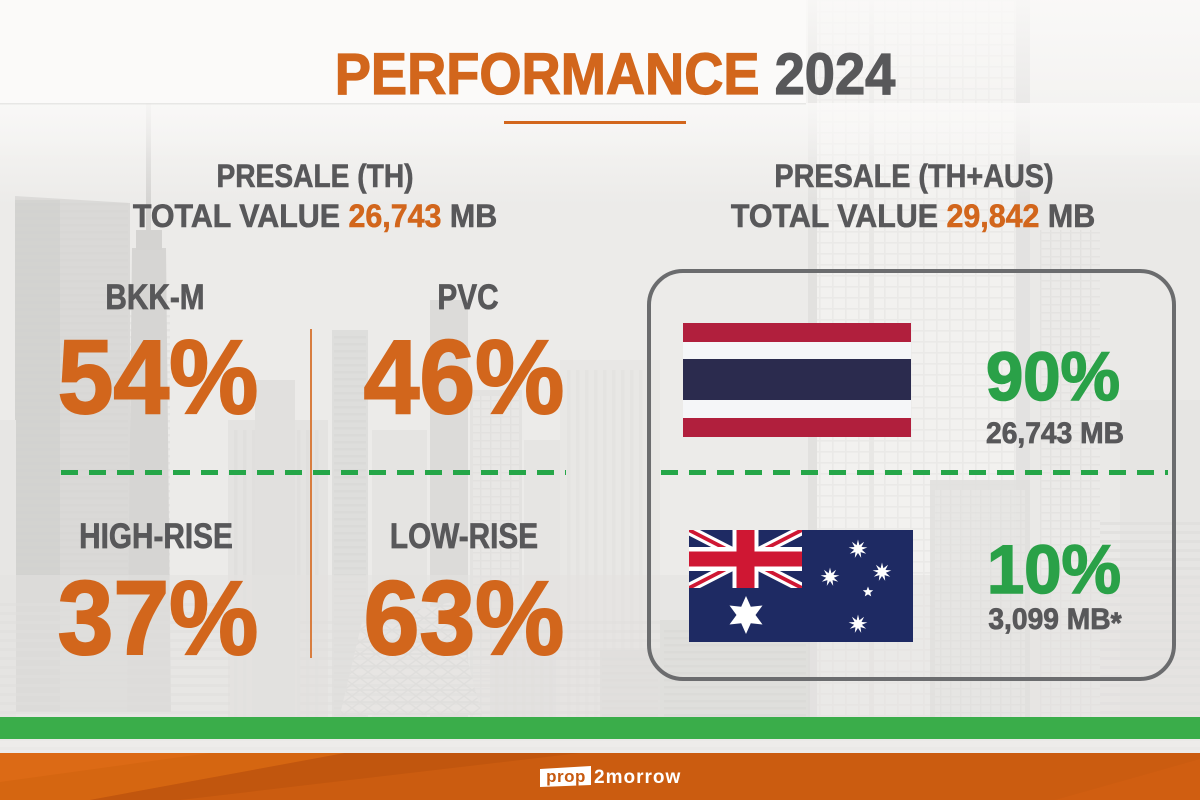  I want to click on svg-text: 2morrow, so click(637, 777).